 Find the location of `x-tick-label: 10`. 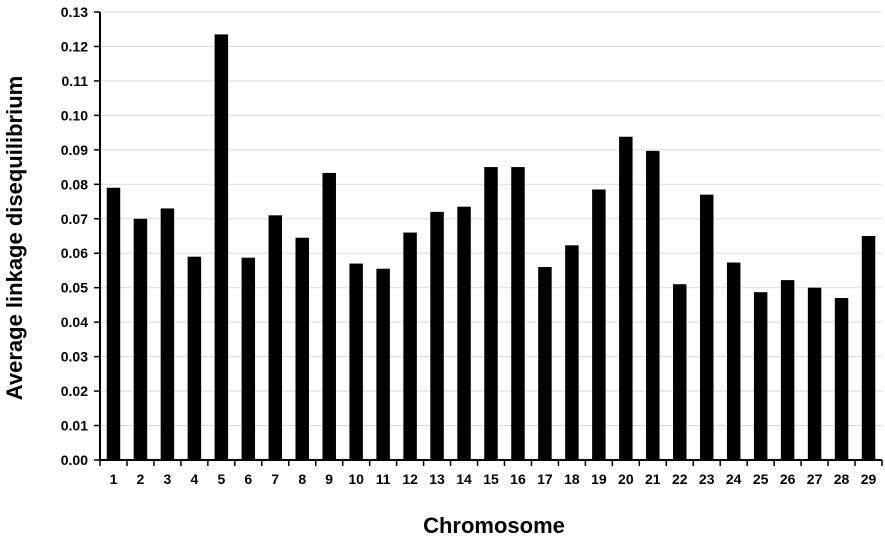

x-tick-label: 10 is located at coordinates (356, 479).